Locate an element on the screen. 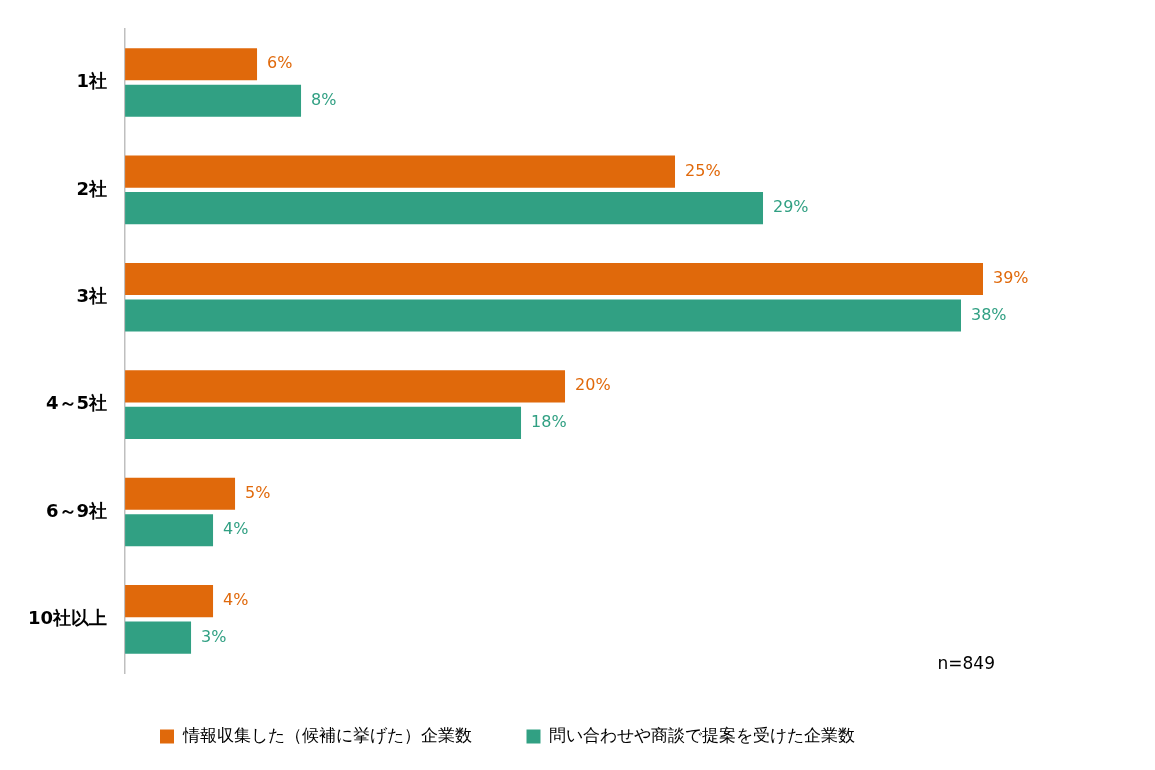  annotation: n=849 is located at coordinates (966, 662).